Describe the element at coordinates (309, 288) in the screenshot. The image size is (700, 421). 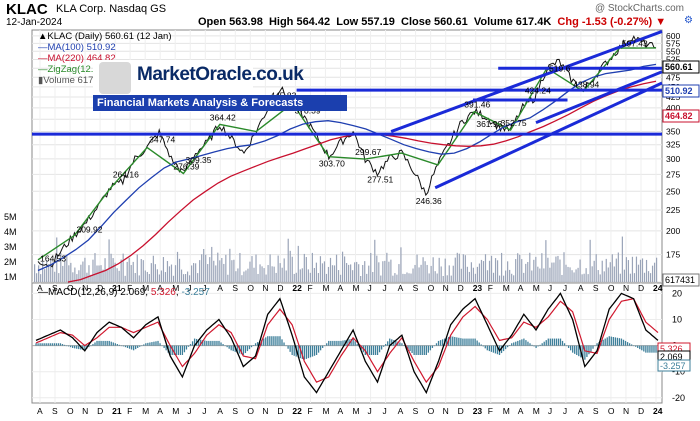
I see `x-tick-label: F` at that location.